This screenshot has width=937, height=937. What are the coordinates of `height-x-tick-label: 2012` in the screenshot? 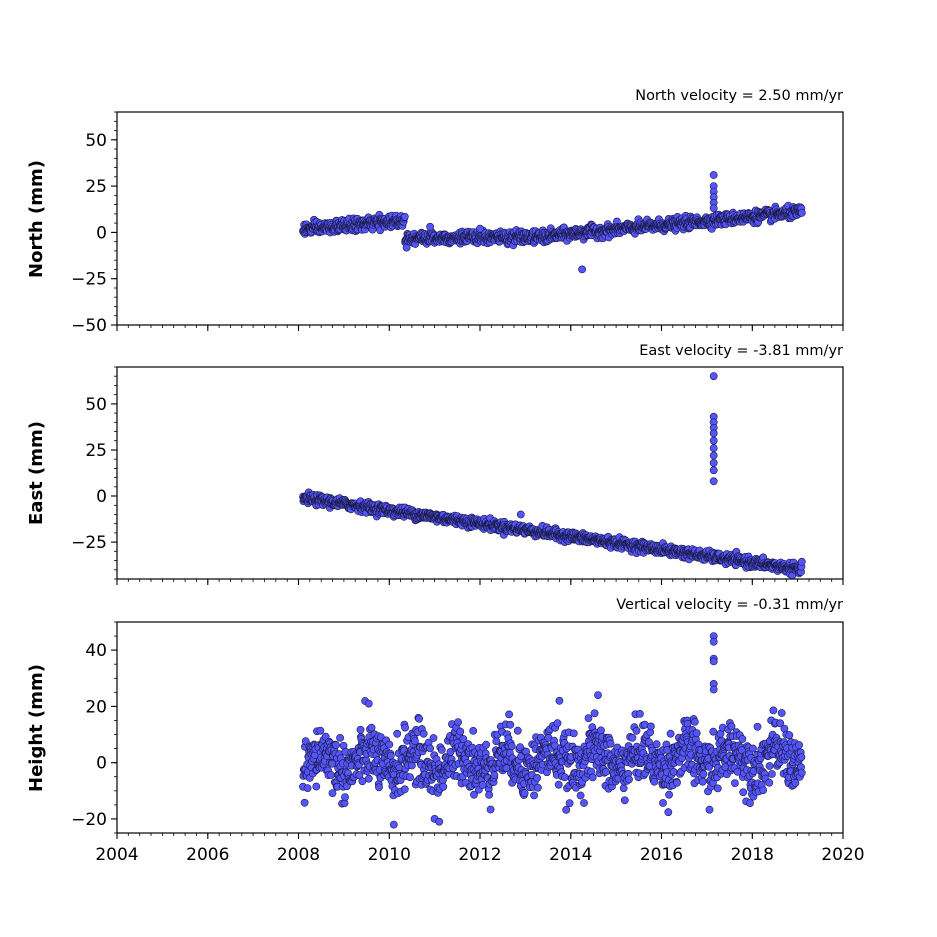 It's located at (479, 855).